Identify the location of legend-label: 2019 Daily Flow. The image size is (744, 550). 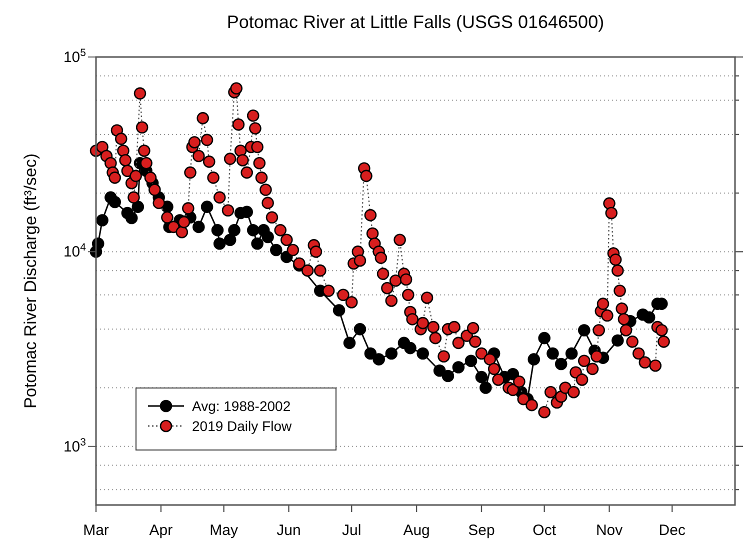
(242, 426).